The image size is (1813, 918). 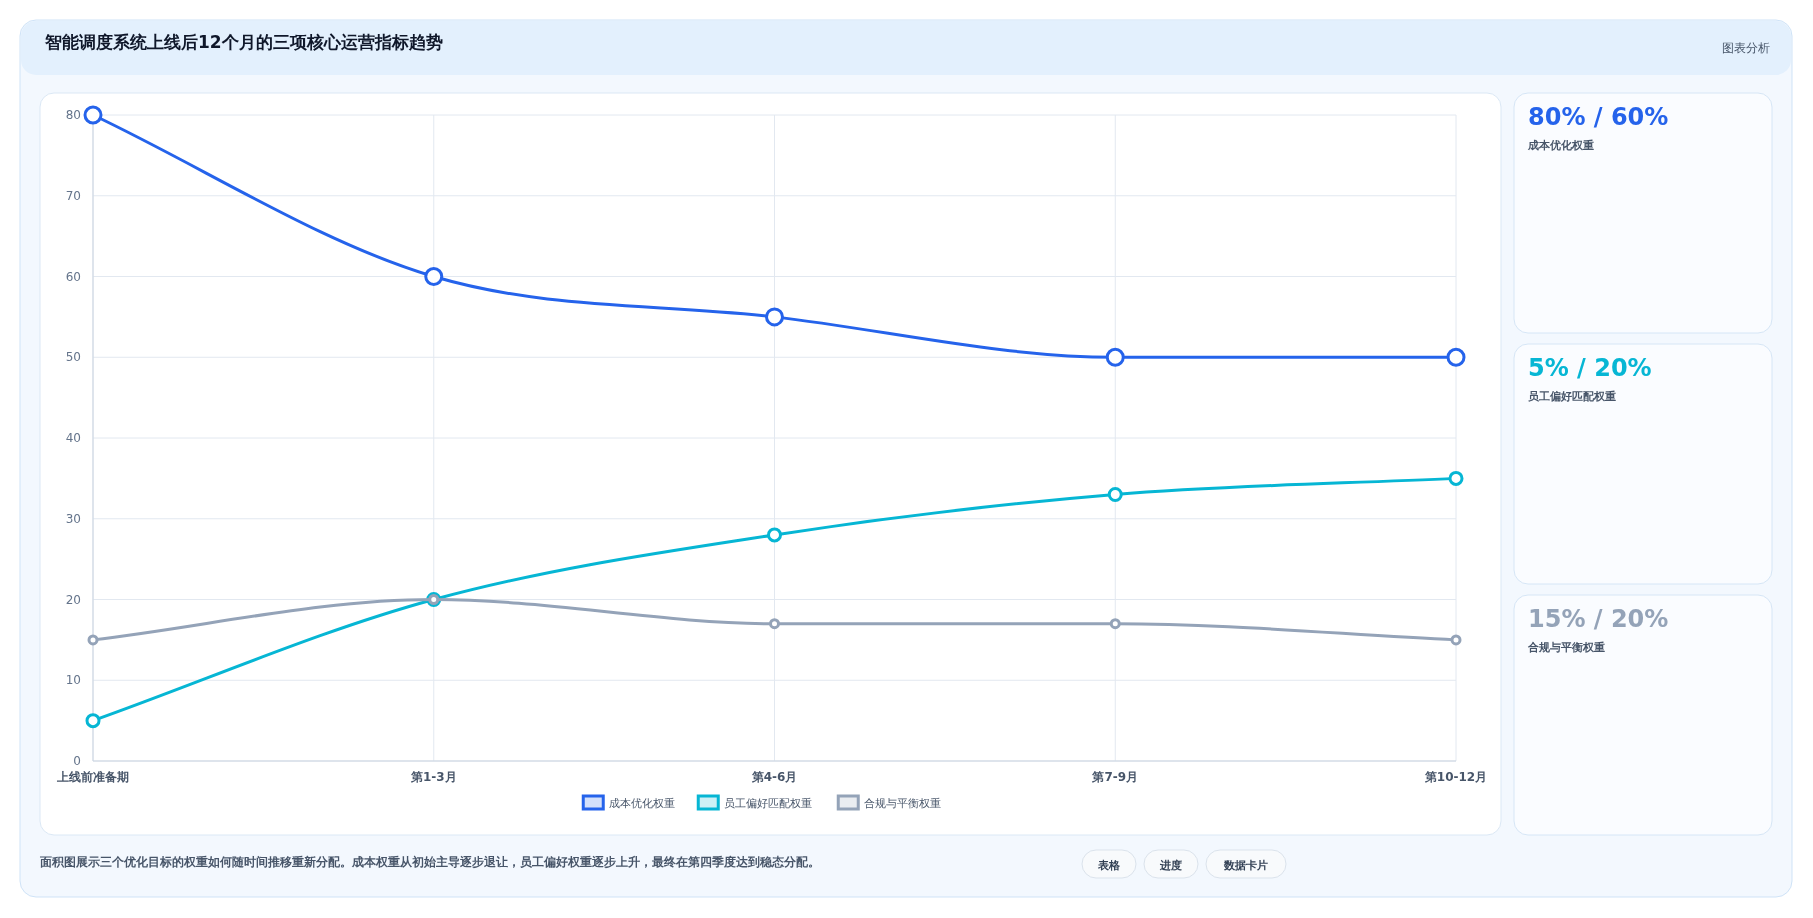 What do you see at coordinates (1455, 777) in the screenshot?
I see `x-tick-label: 第10-12月` at bounding box center [1455, 777].